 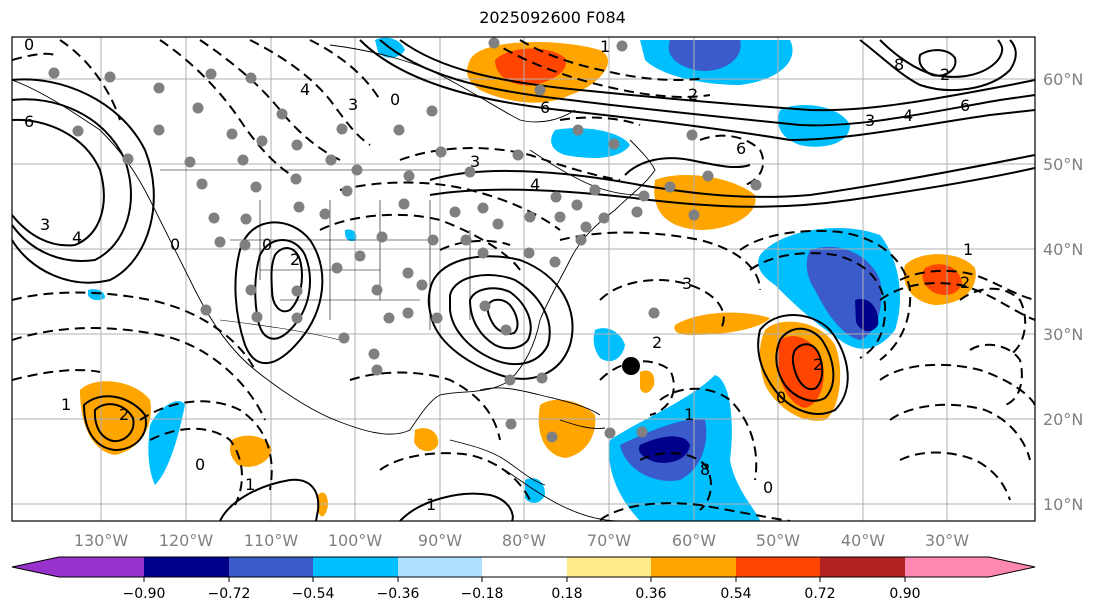 What do you see at coordinates (647, 381) in the screenshot?
I see `shade-orange-small2` at bounding box center [647, 381].